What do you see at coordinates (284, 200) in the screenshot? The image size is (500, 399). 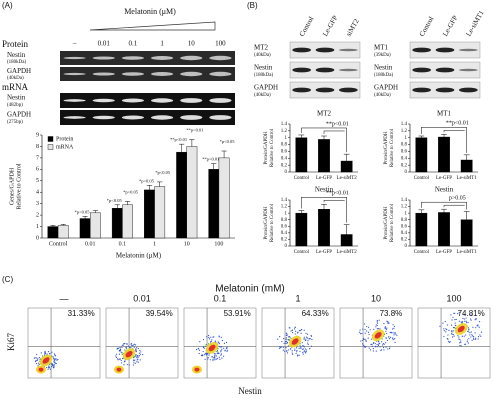 I see `y-tick-label: 1.4` at bounding box center [284, 200].